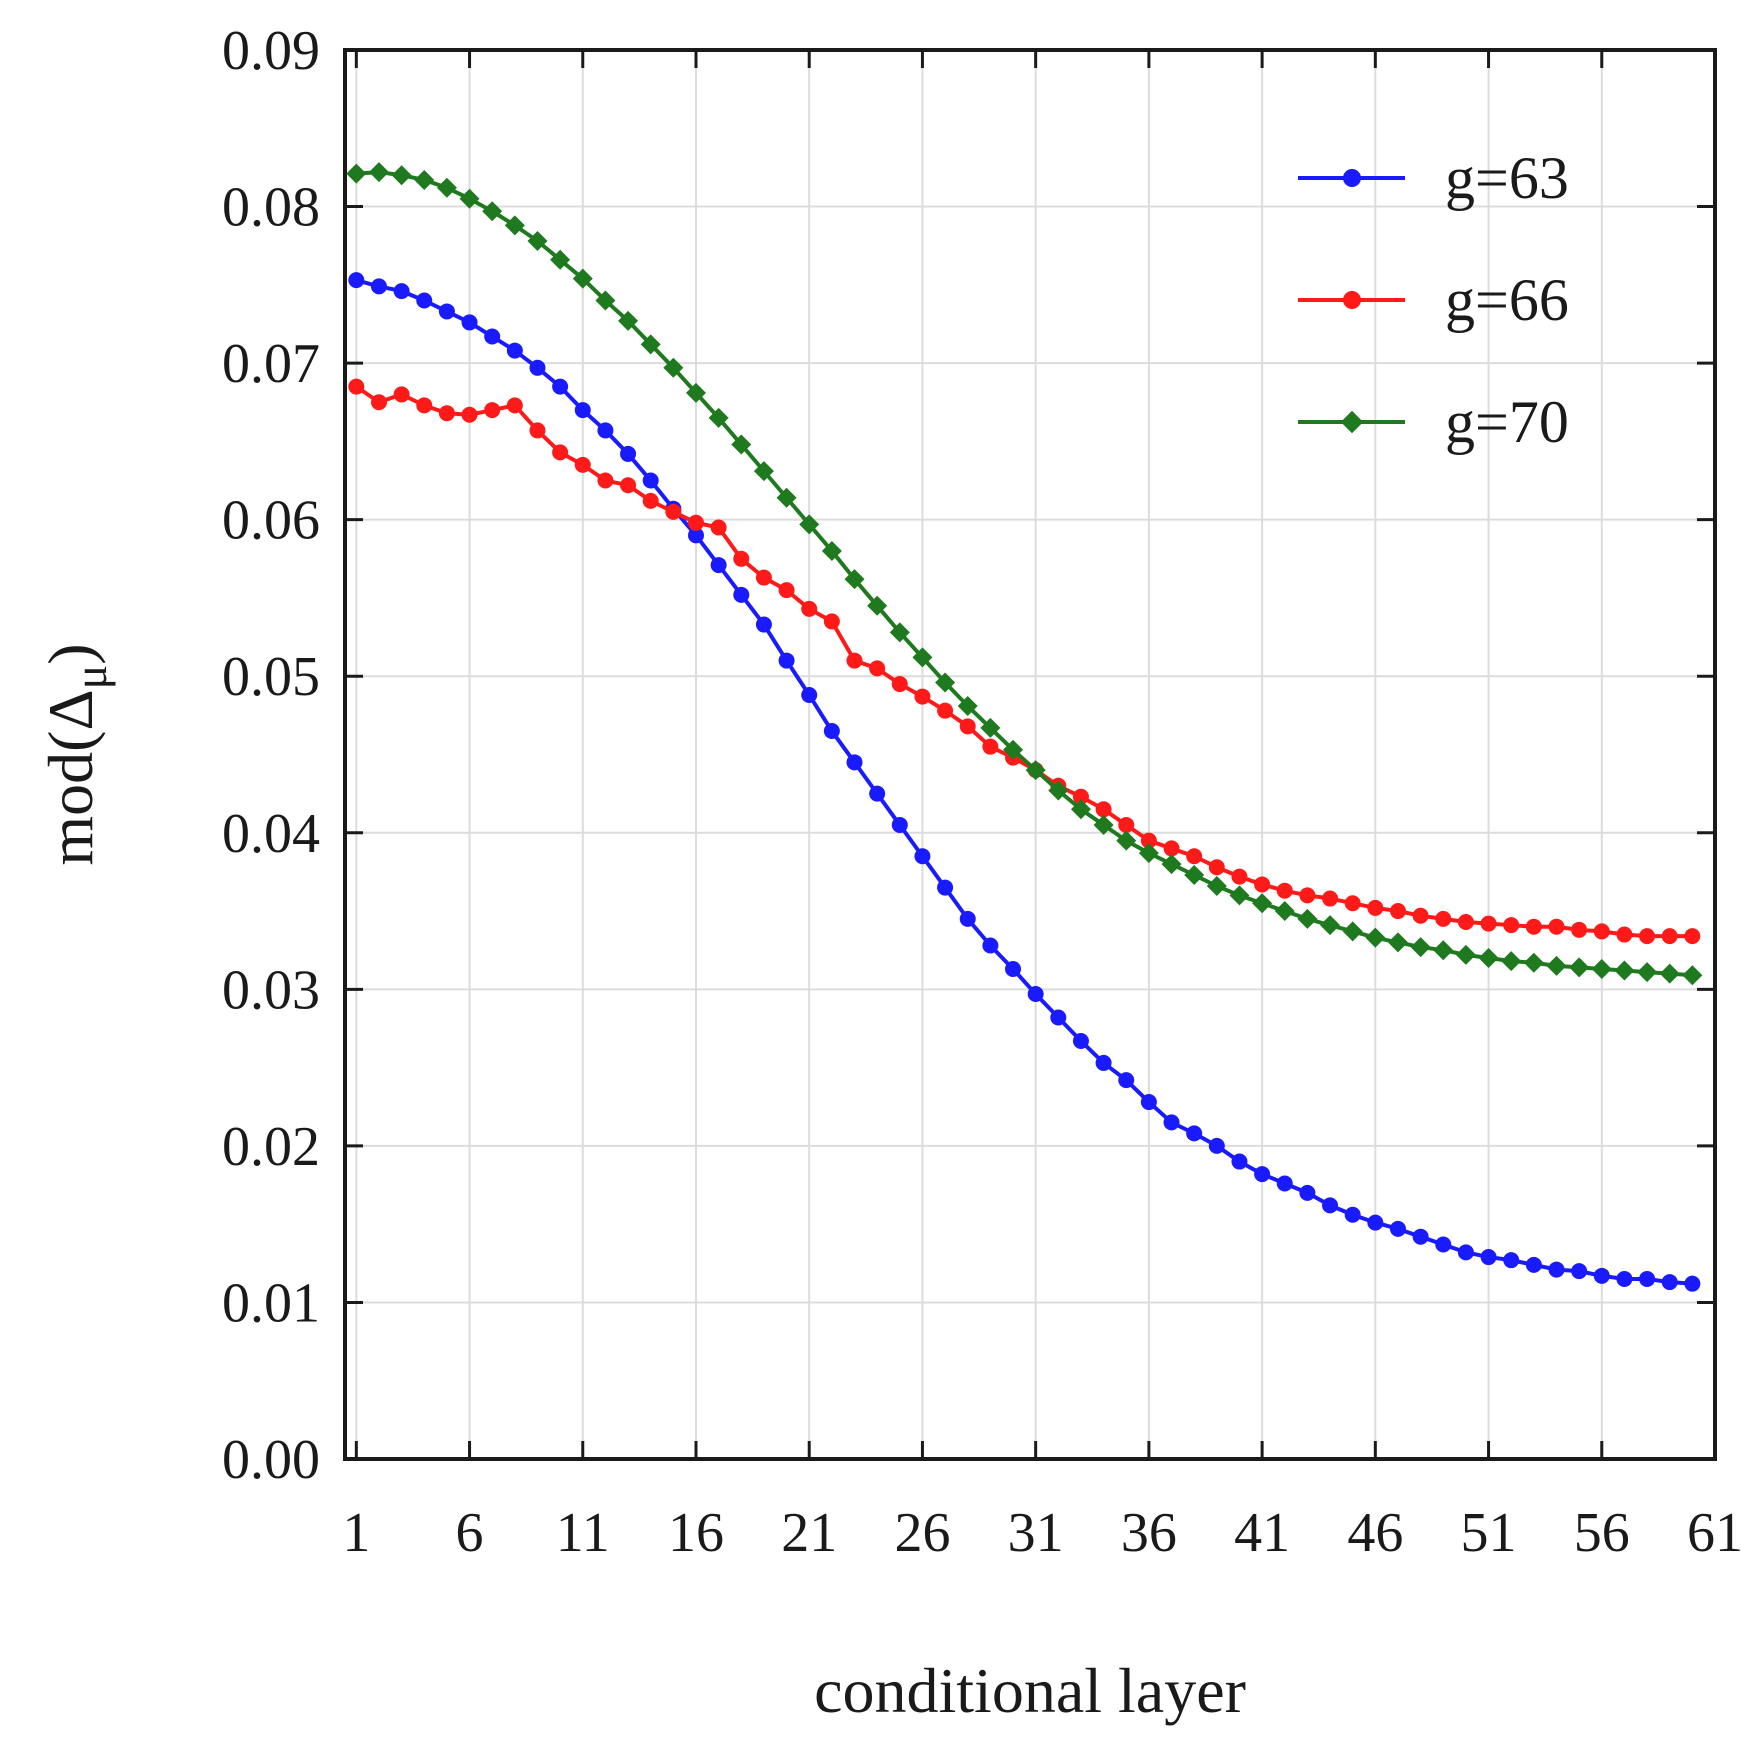 The width and height of the screenshot is (1741, 1744). What do you see at coordinates (271, 364) in the screenshot?
I see `y-tick-label: 0.07` at bounding box center [271, 364].